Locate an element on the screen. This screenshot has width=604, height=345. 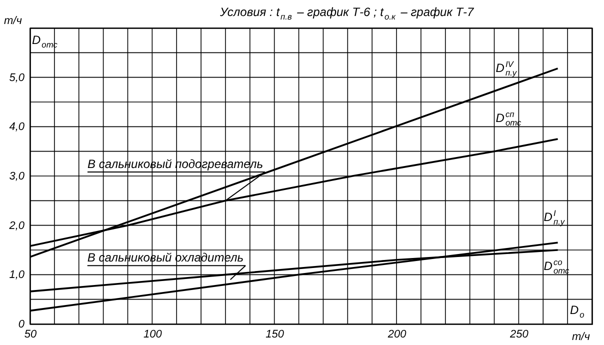
x-tick-label: 200 is located at coordinates (397, 334).